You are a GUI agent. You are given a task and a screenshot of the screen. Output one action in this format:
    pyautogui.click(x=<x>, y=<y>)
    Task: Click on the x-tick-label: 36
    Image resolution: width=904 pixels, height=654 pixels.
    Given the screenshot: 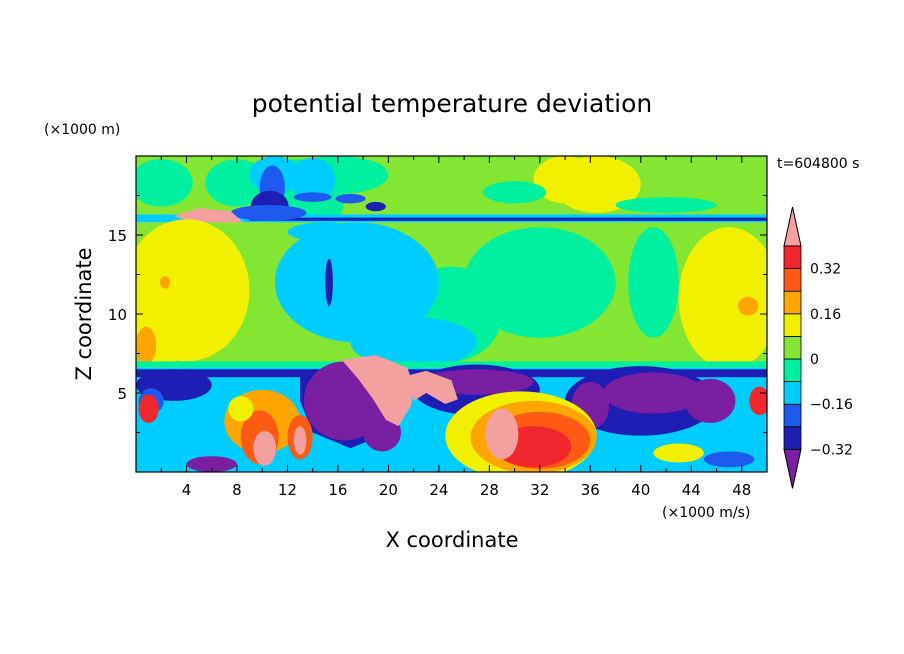 What is the action you would take?
    pyautogui.click(x=590, y=490)
    